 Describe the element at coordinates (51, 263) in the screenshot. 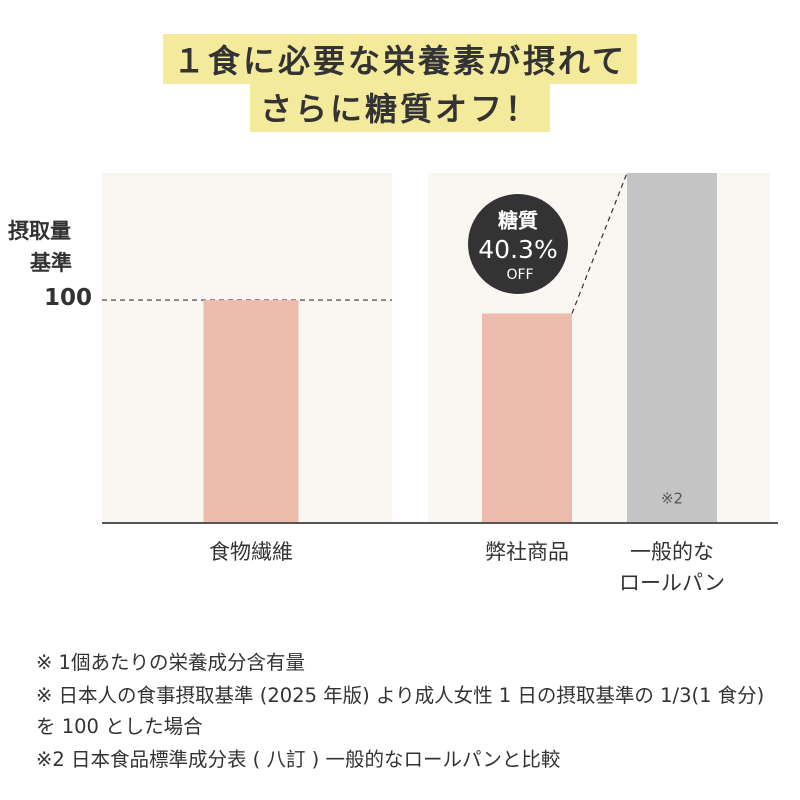

I see `y-label: 基準` at that location.